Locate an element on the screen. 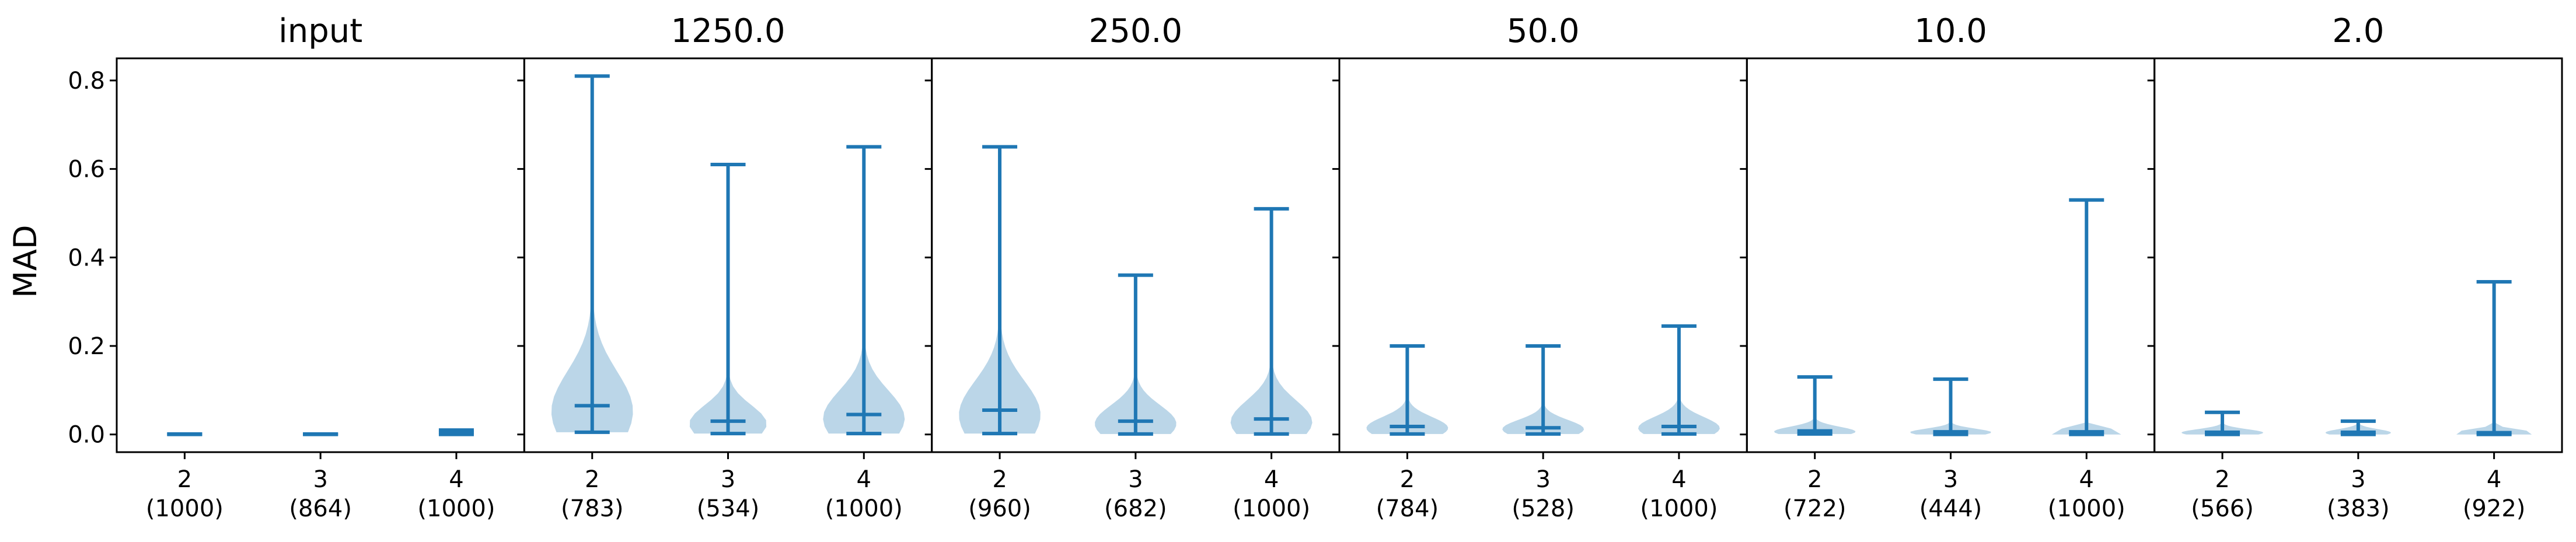 The image size is (2576, 542). x-count-label: (534) is located at coordinates (728, 509).